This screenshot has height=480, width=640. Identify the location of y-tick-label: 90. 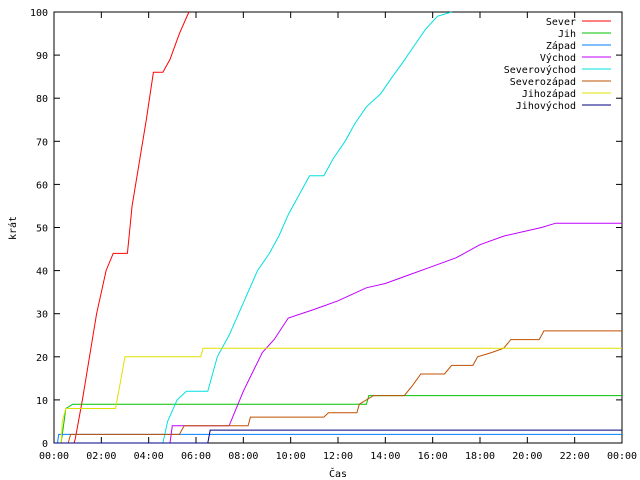
(42, 56).